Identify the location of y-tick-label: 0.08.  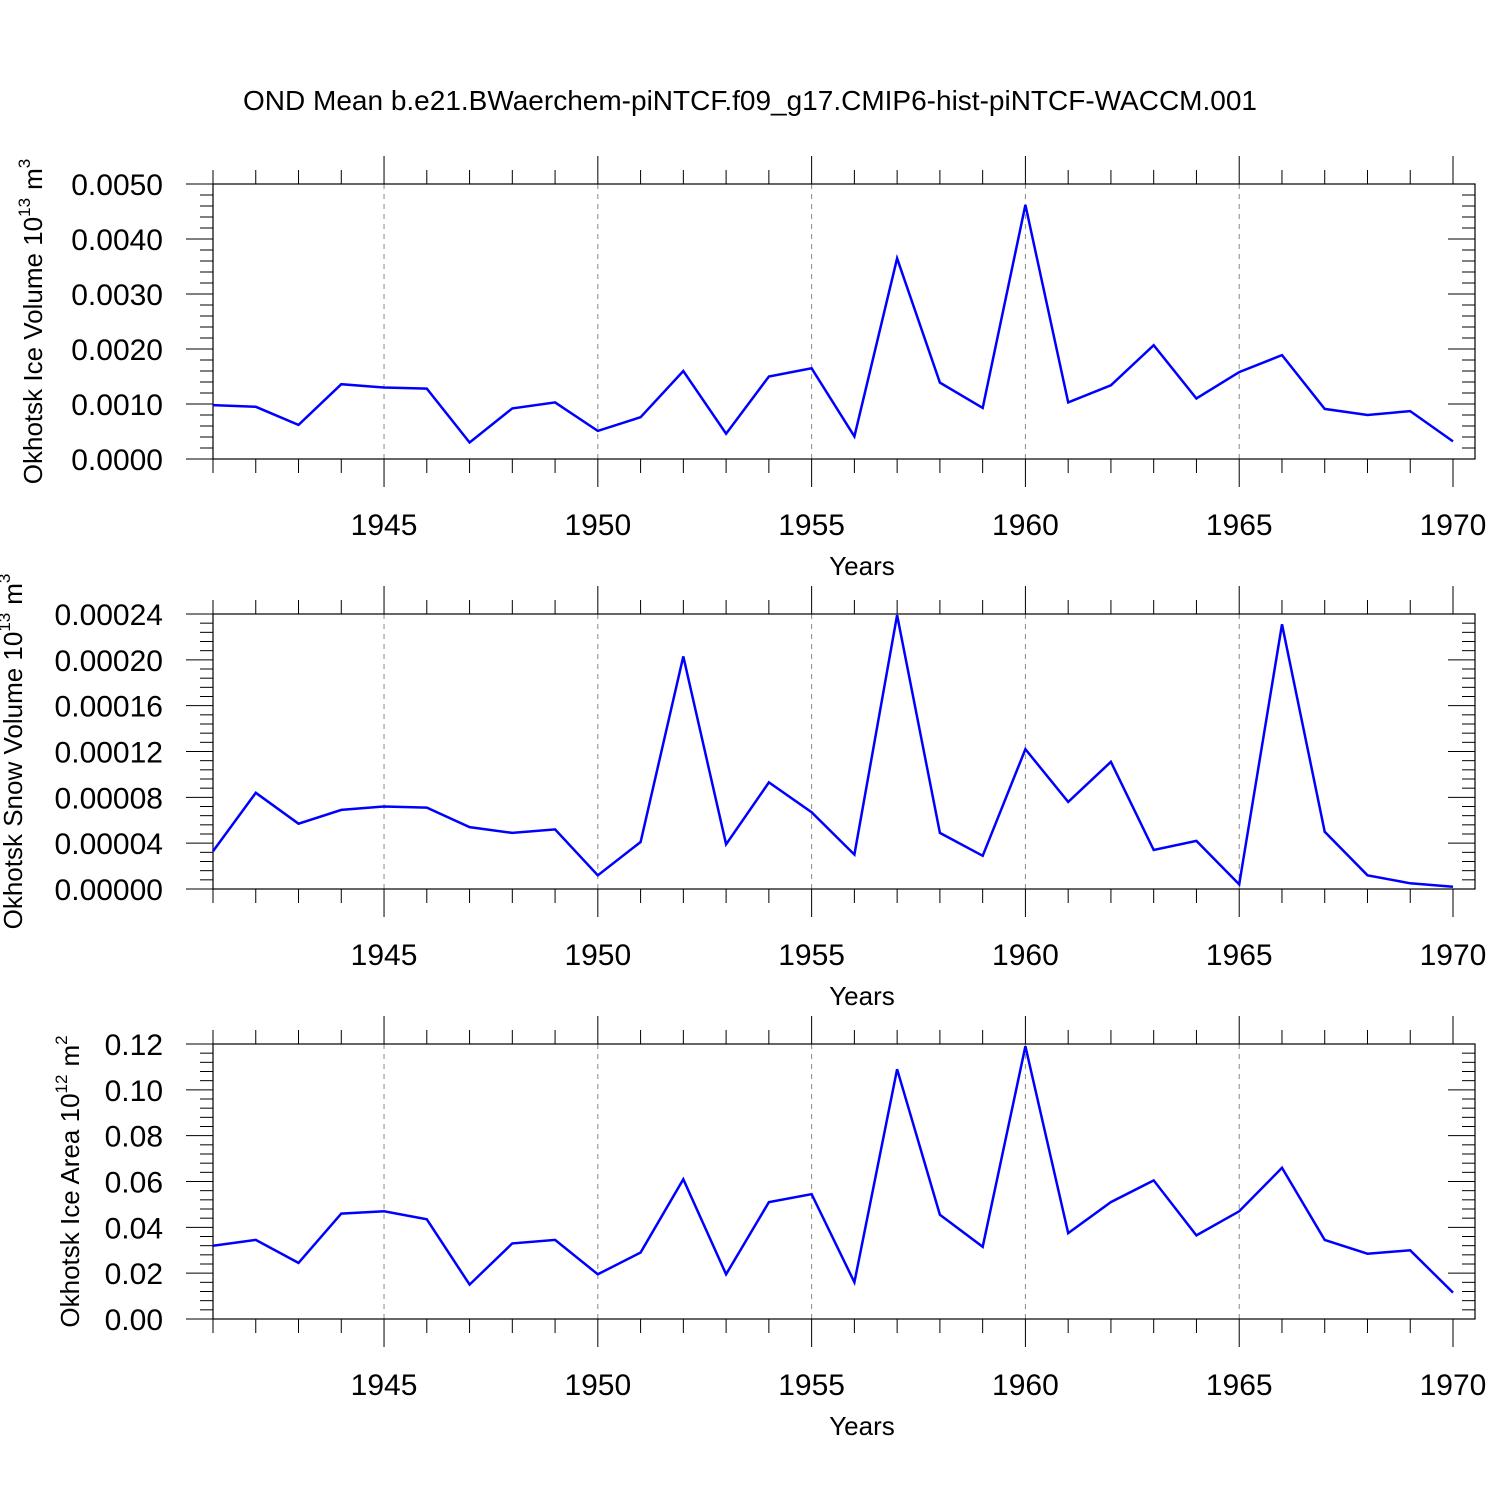
(134, 1137).